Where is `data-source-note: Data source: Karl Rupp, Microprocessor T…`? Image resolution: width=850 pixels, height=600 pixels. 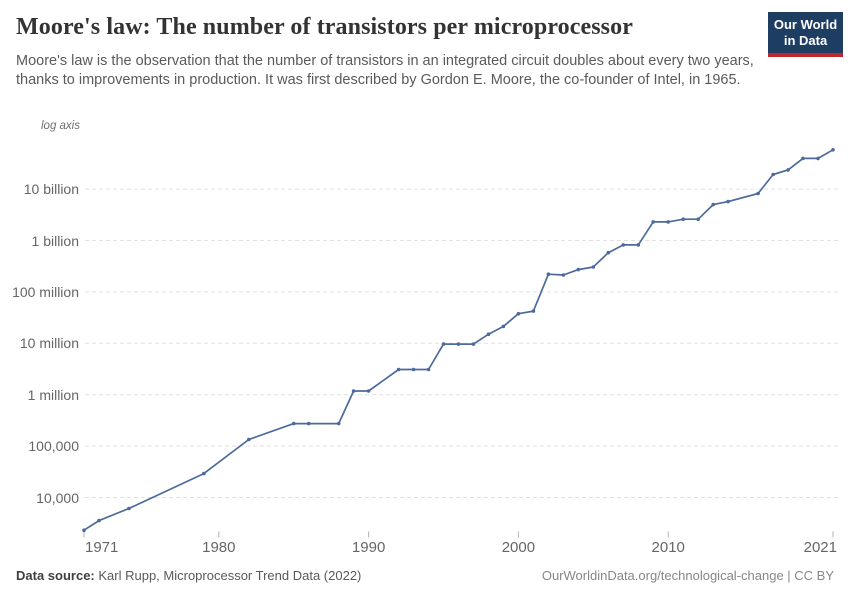 data-source-note: Data source: Karl Rupp, Microprocessor T… is located at coordinates (188, 575).